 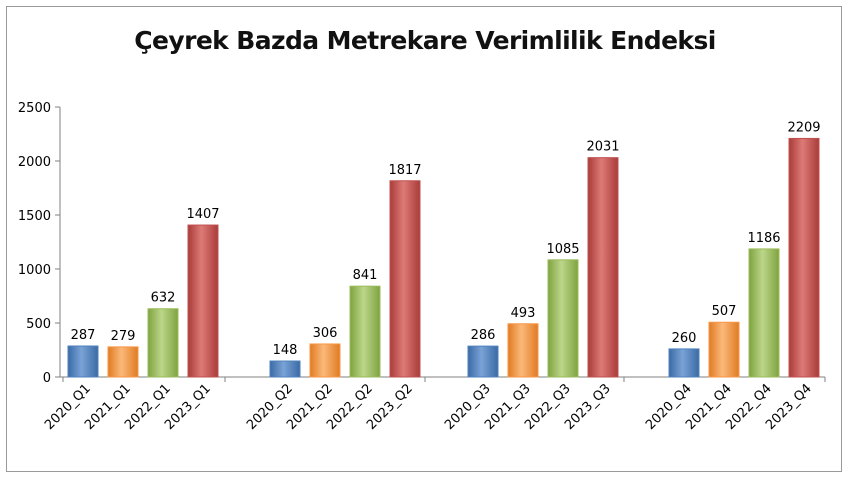 What do you see at coordinates (602, 147) in the screenshot?
I see `data-label-2023_Q3: 2031` at bounding box center [602, 147].